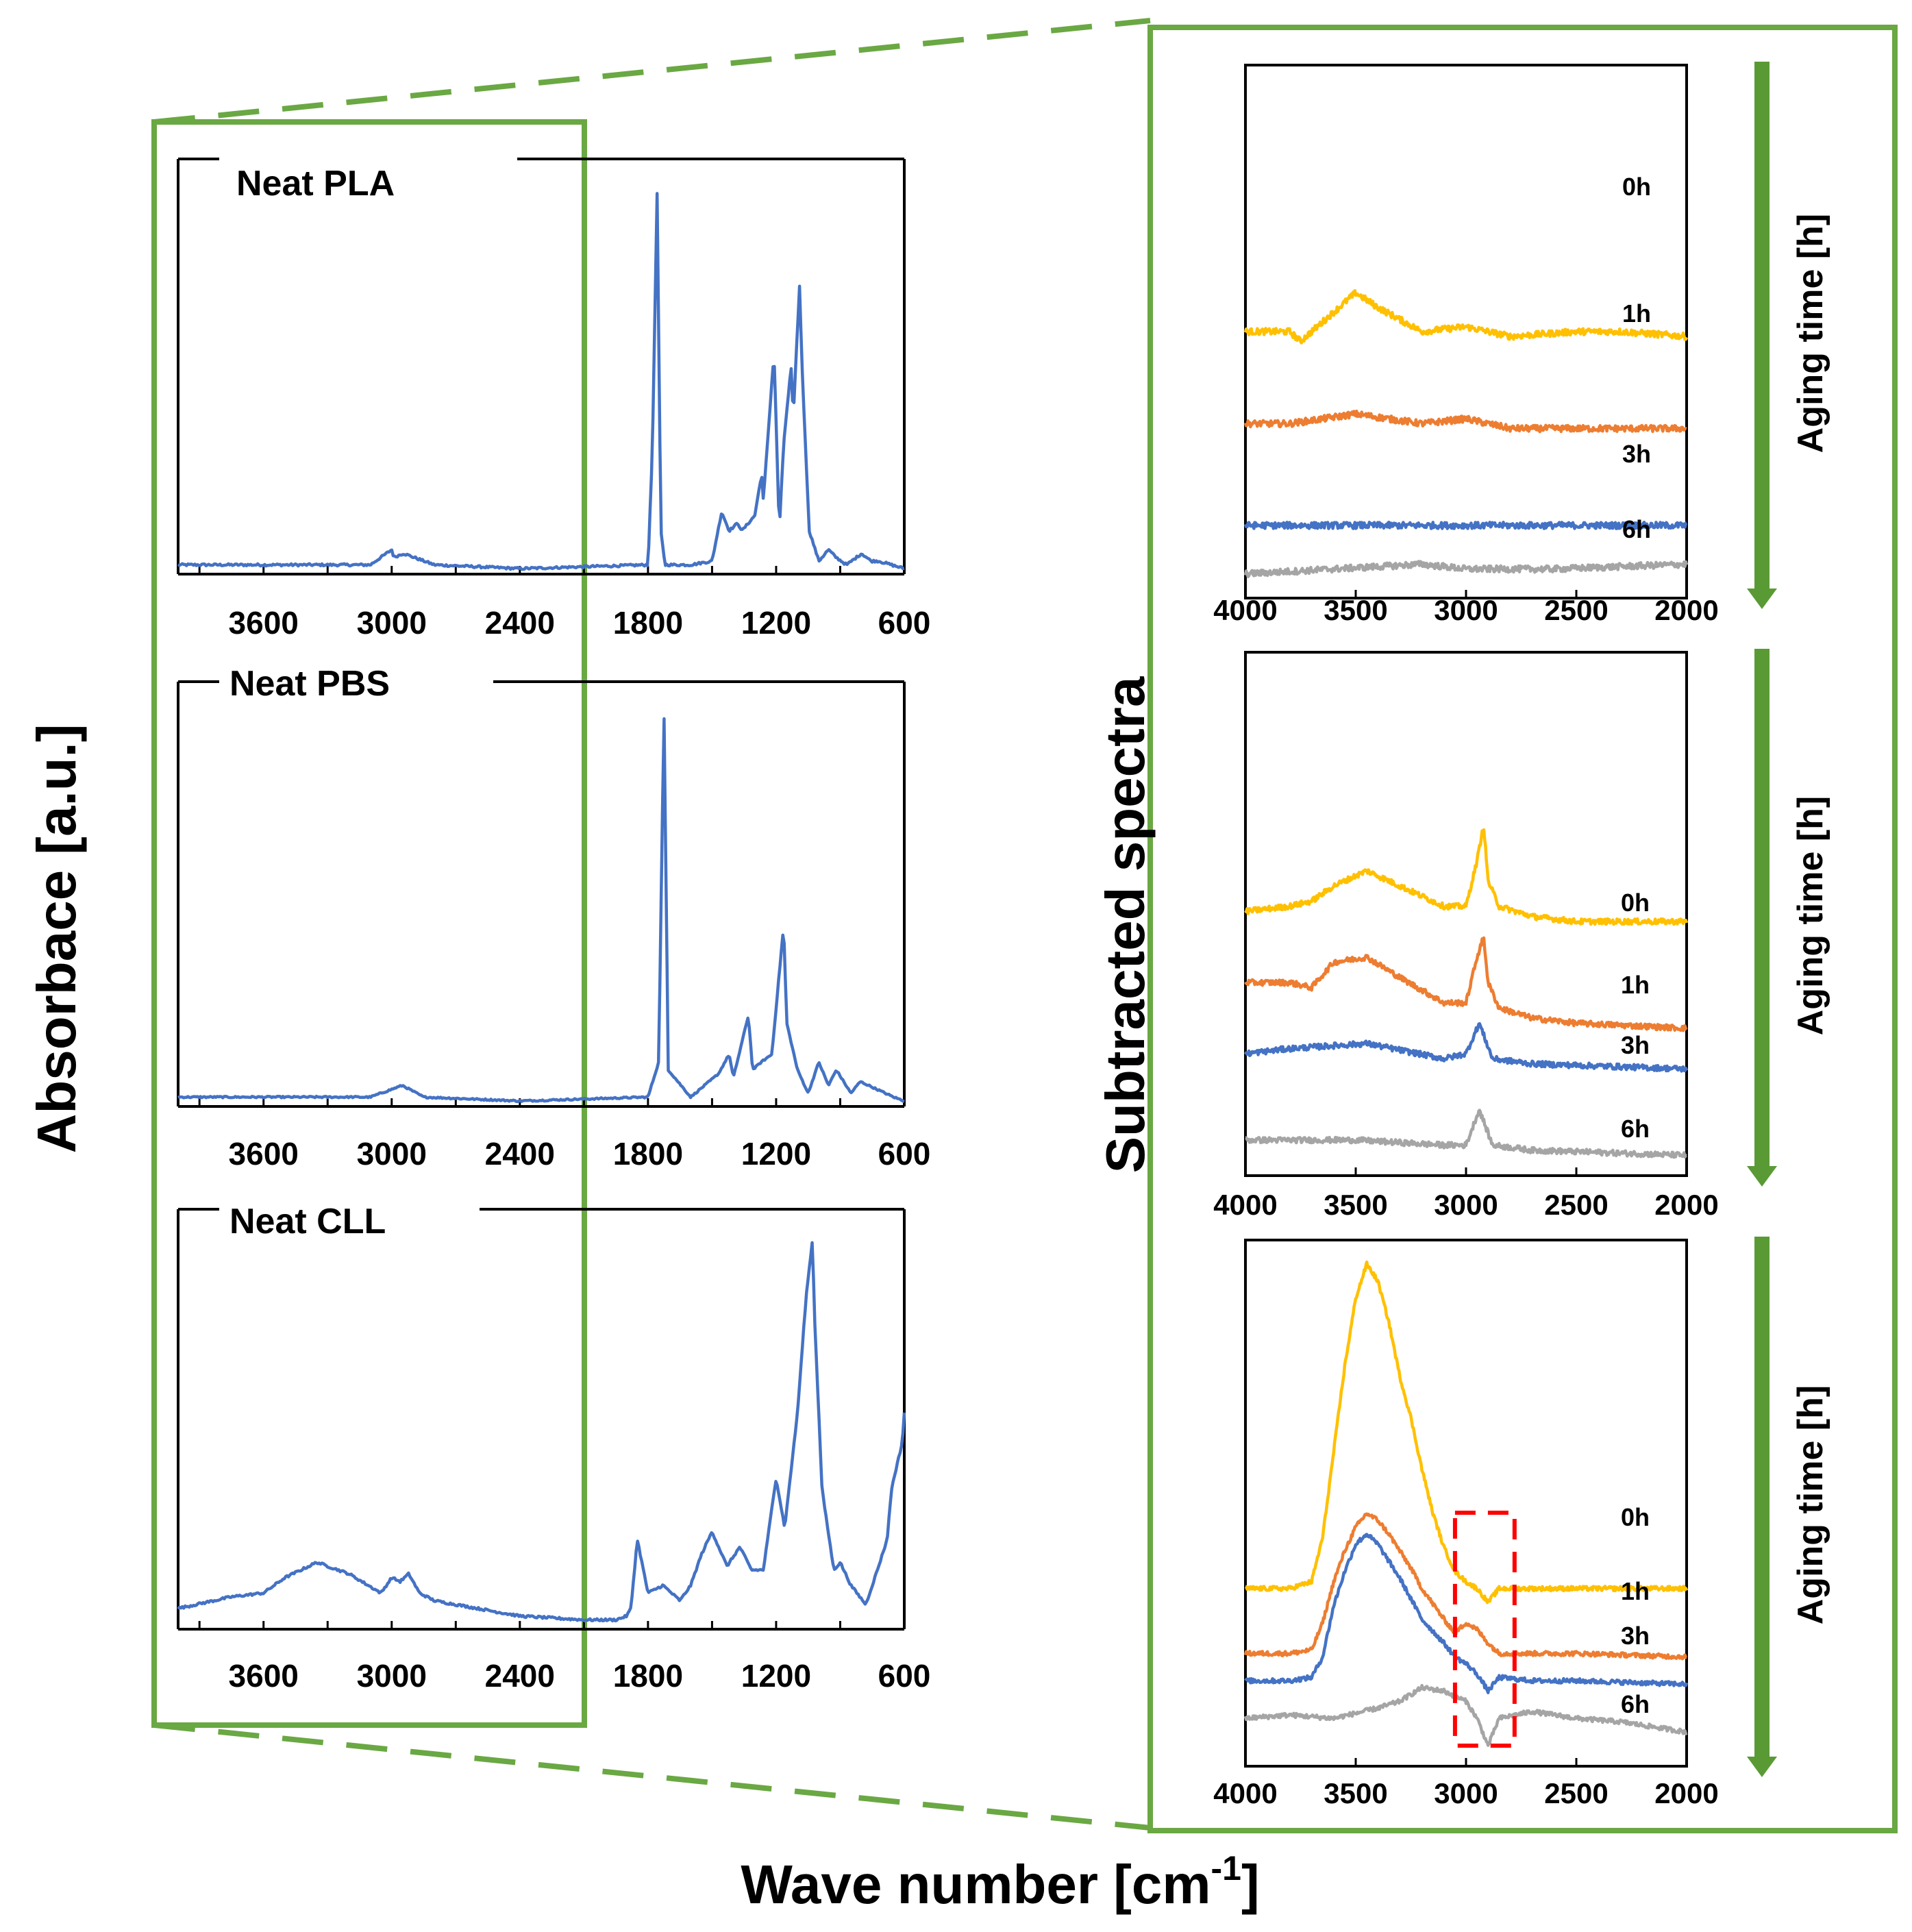 The height and width of the screenshot is (1932, 1912). I want to click on chart-2: Neat PBS 3600 3000 2400 1800 1200 600, so click(554, 918).